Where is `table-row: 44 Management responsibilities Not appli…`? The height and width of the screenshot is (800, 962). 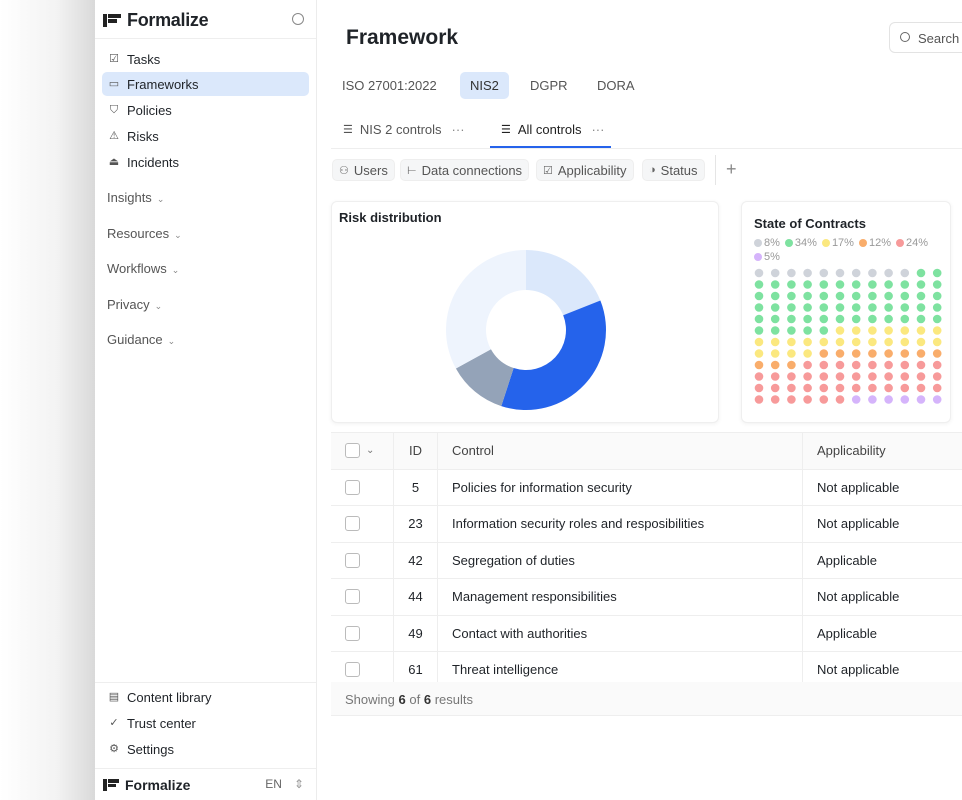 table-row: 44 Management responsibilities Not appli… is located at coordinates (646, 597).